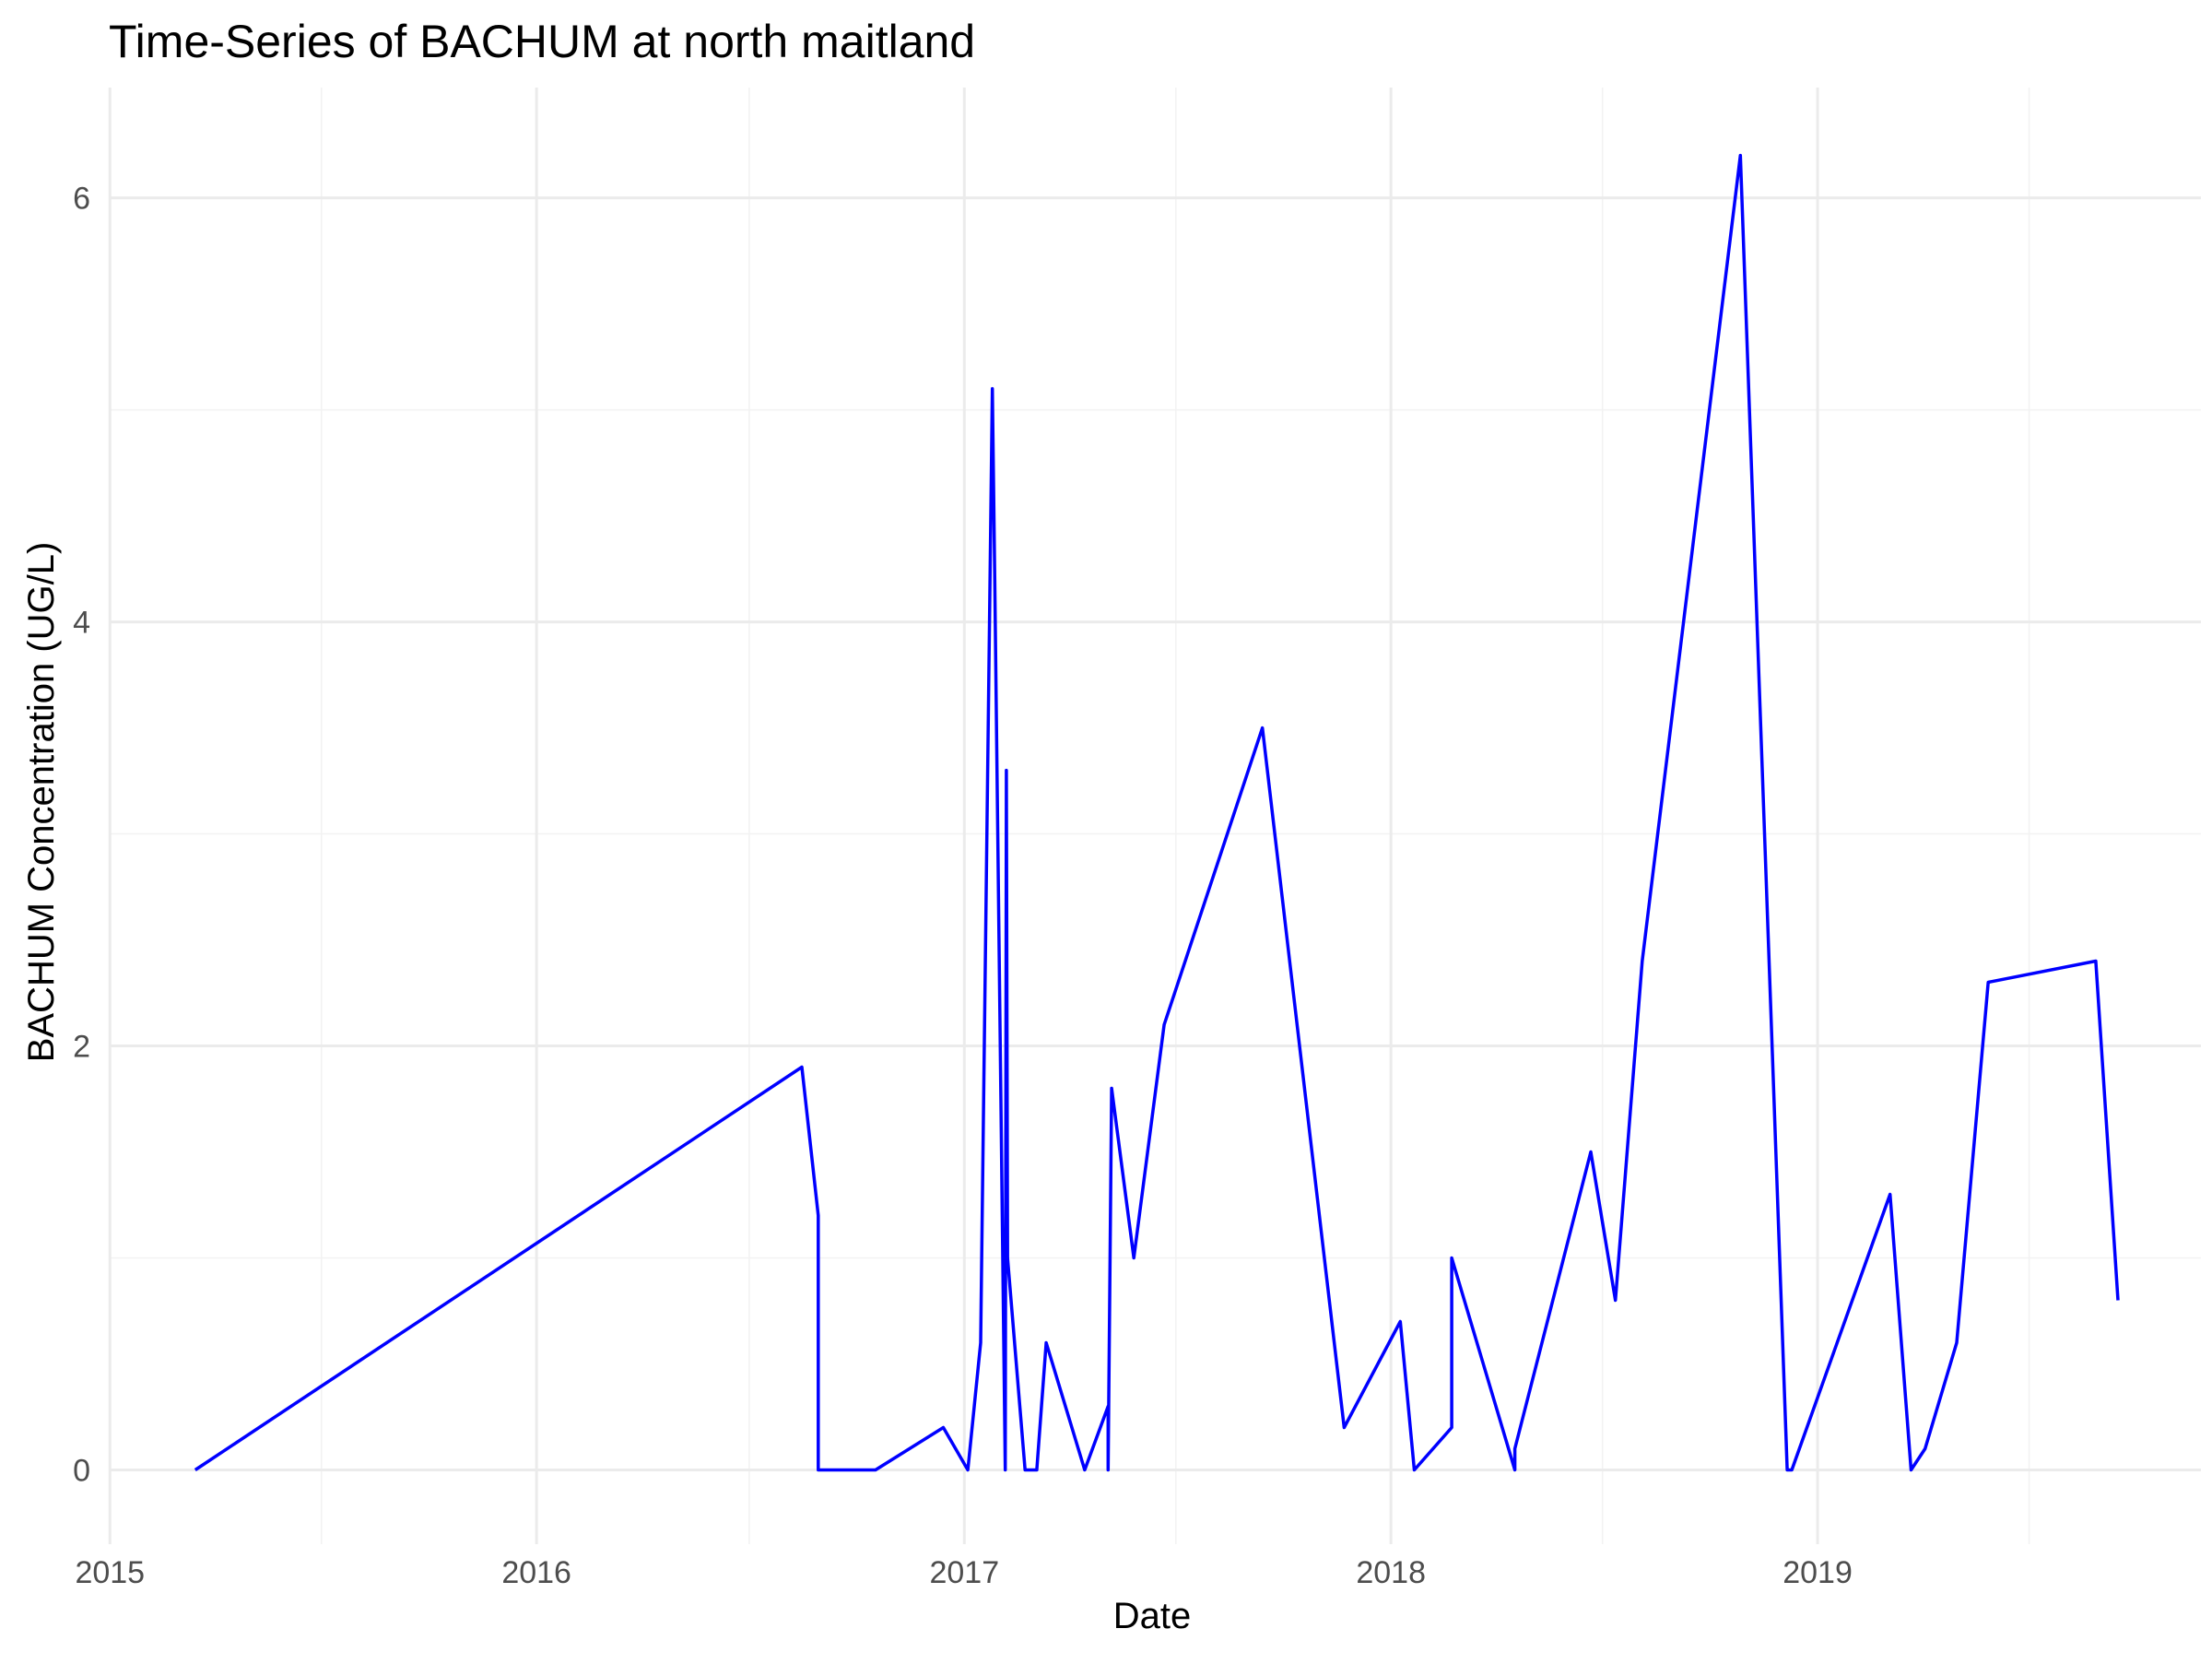 This screenshot has height=1664, width=2212. Describe the element at coordinates (1818, 1572) in the screenshot. I see `x-tick-label: 2019` at that location.